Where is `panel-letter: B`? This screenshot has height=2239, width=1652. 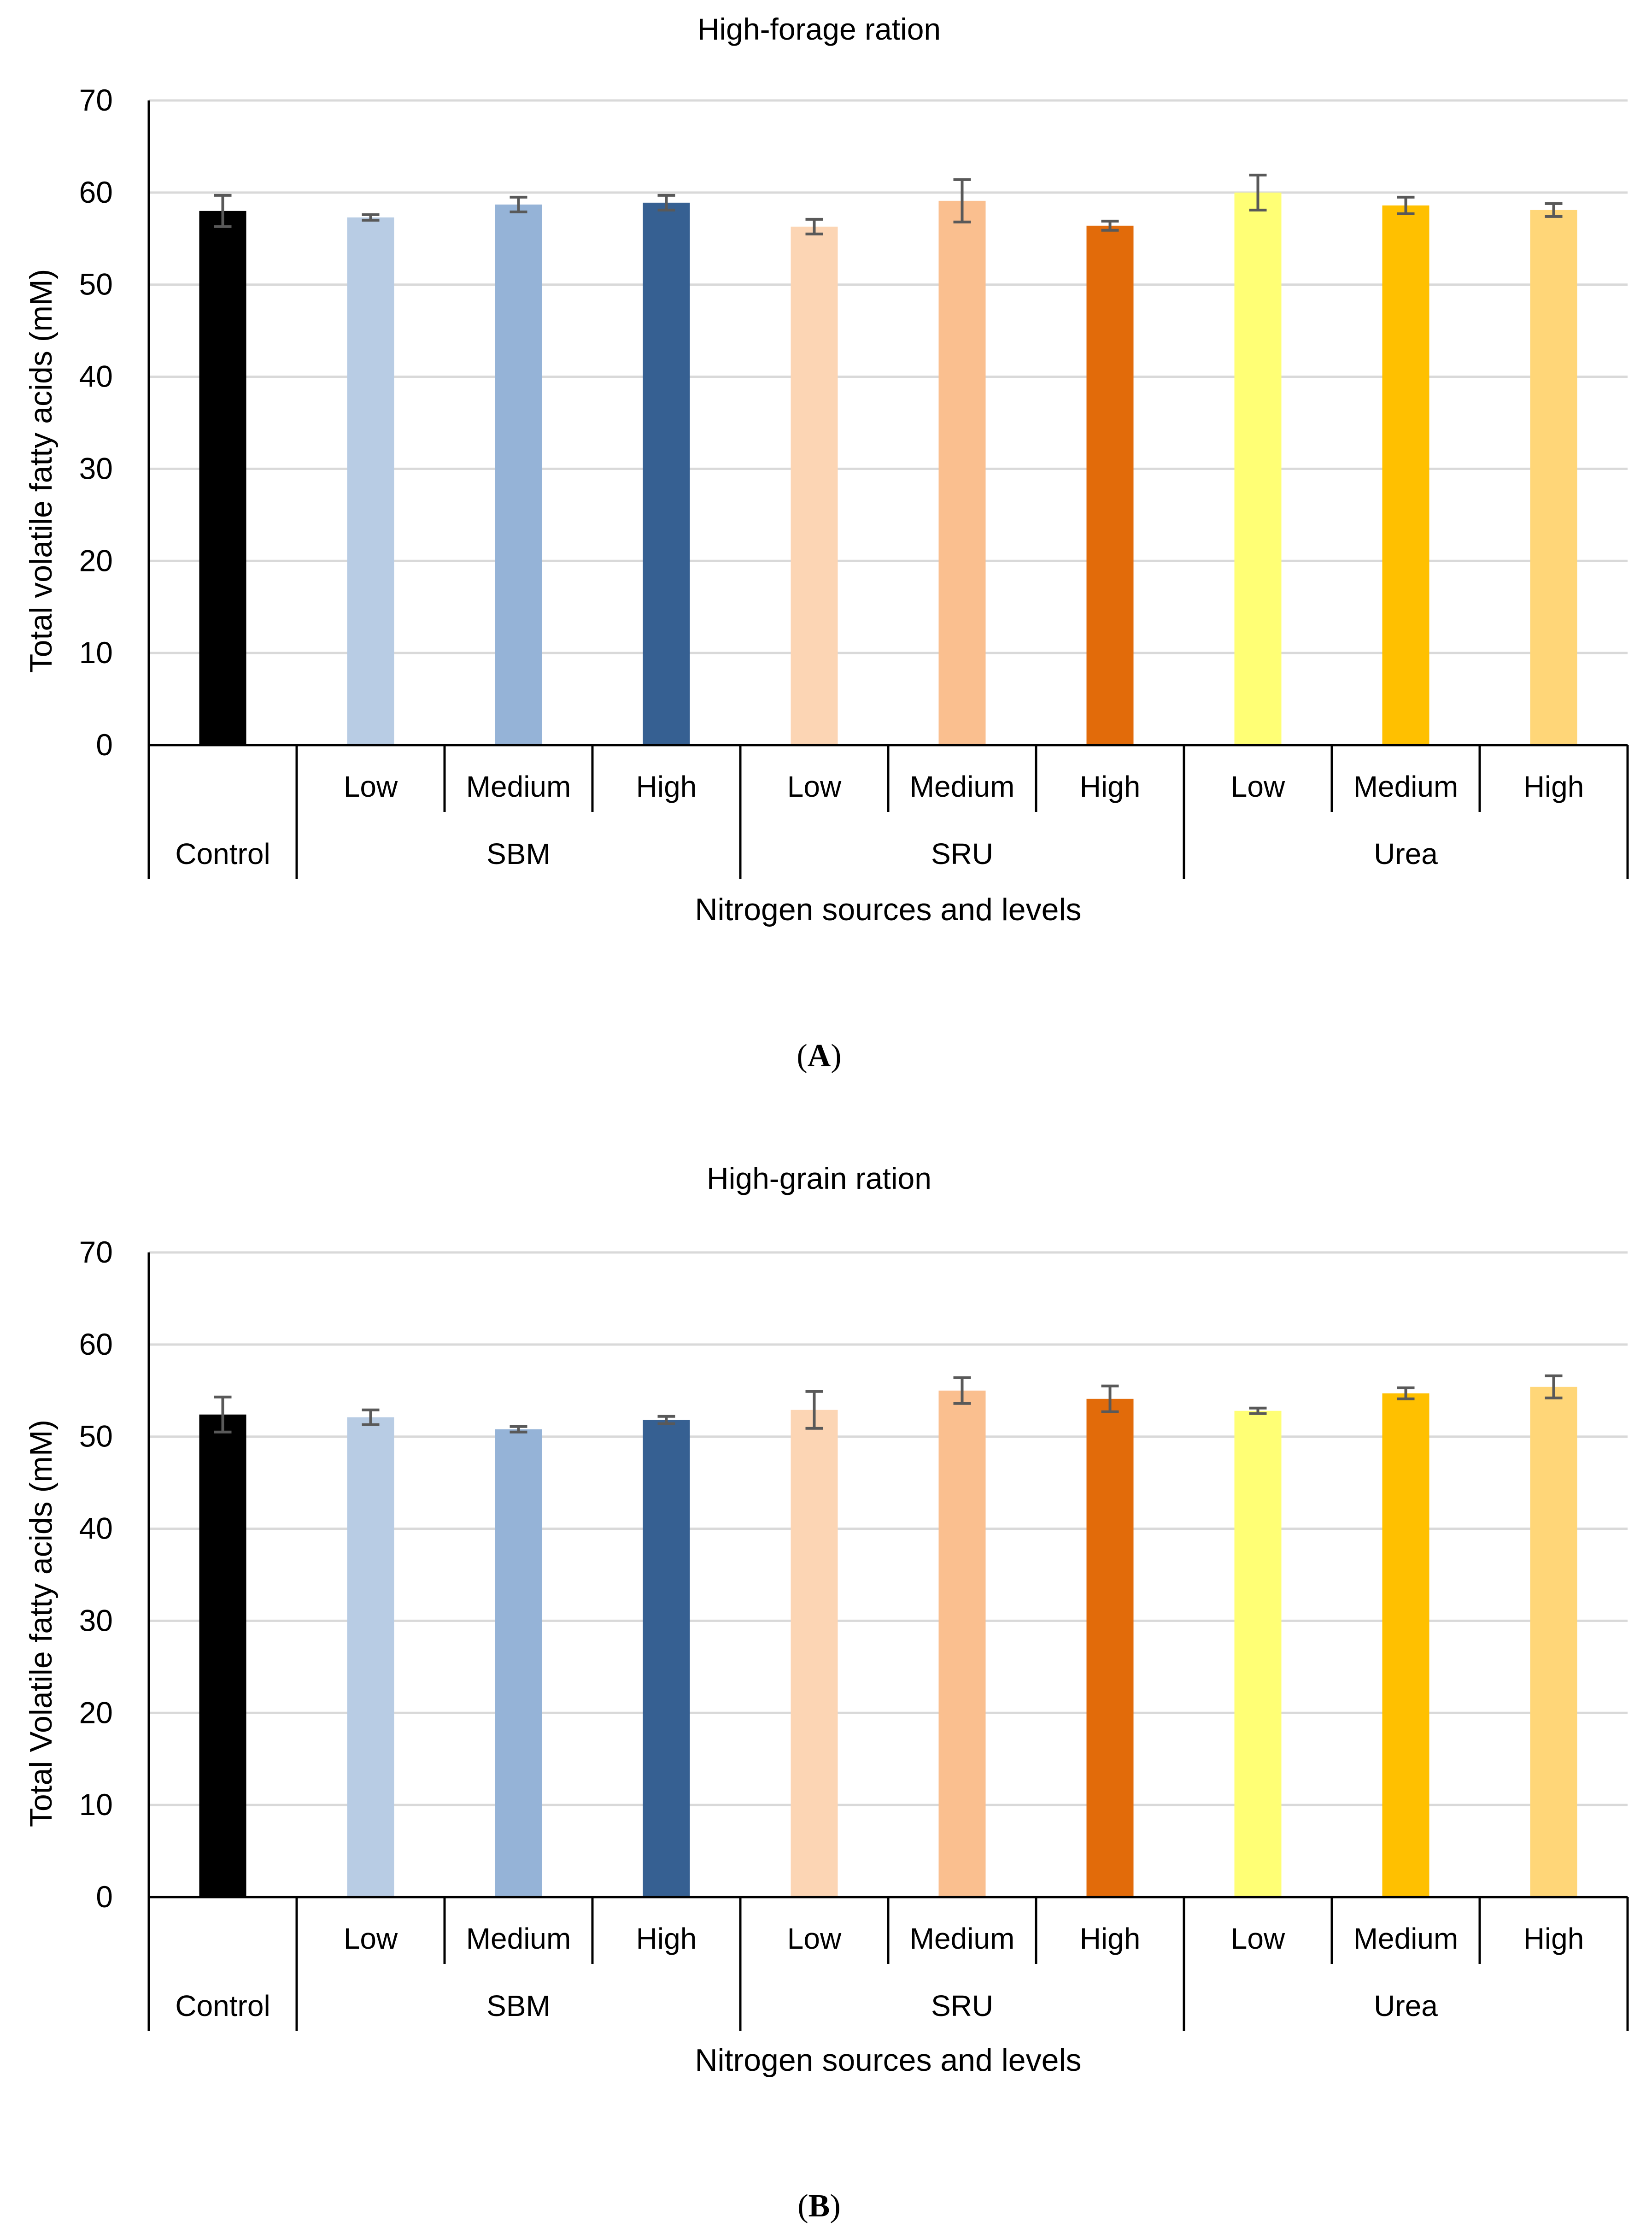 panel-letter: B is located at coordinates (819, 2206).